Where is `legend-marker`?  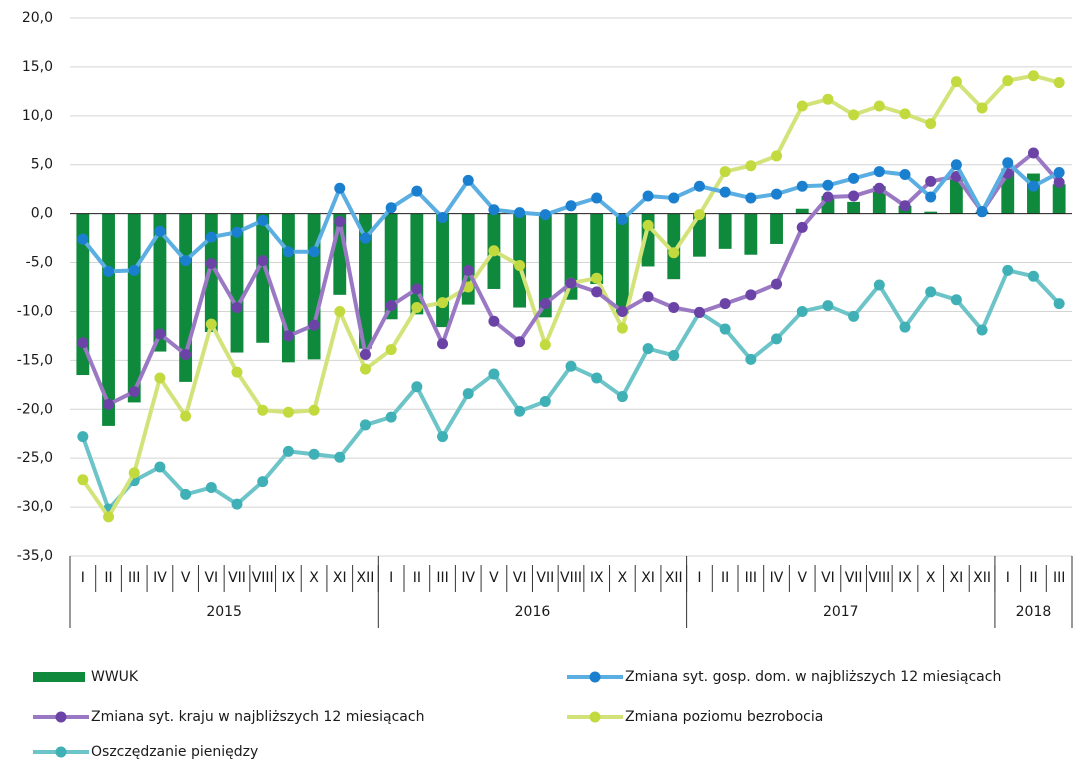
legend-marker is located at coordinates (595, 717).